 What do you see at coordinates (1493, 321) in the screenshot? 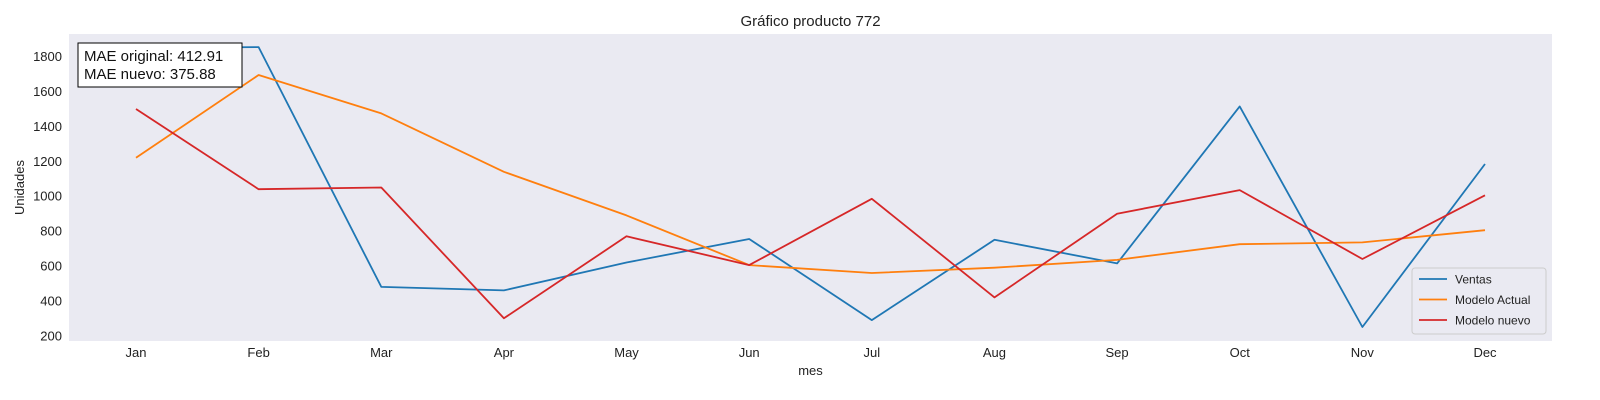
I see `legend-label-modelo-nuevo: Modelo nuevo` at bounding box center [1493, 321].